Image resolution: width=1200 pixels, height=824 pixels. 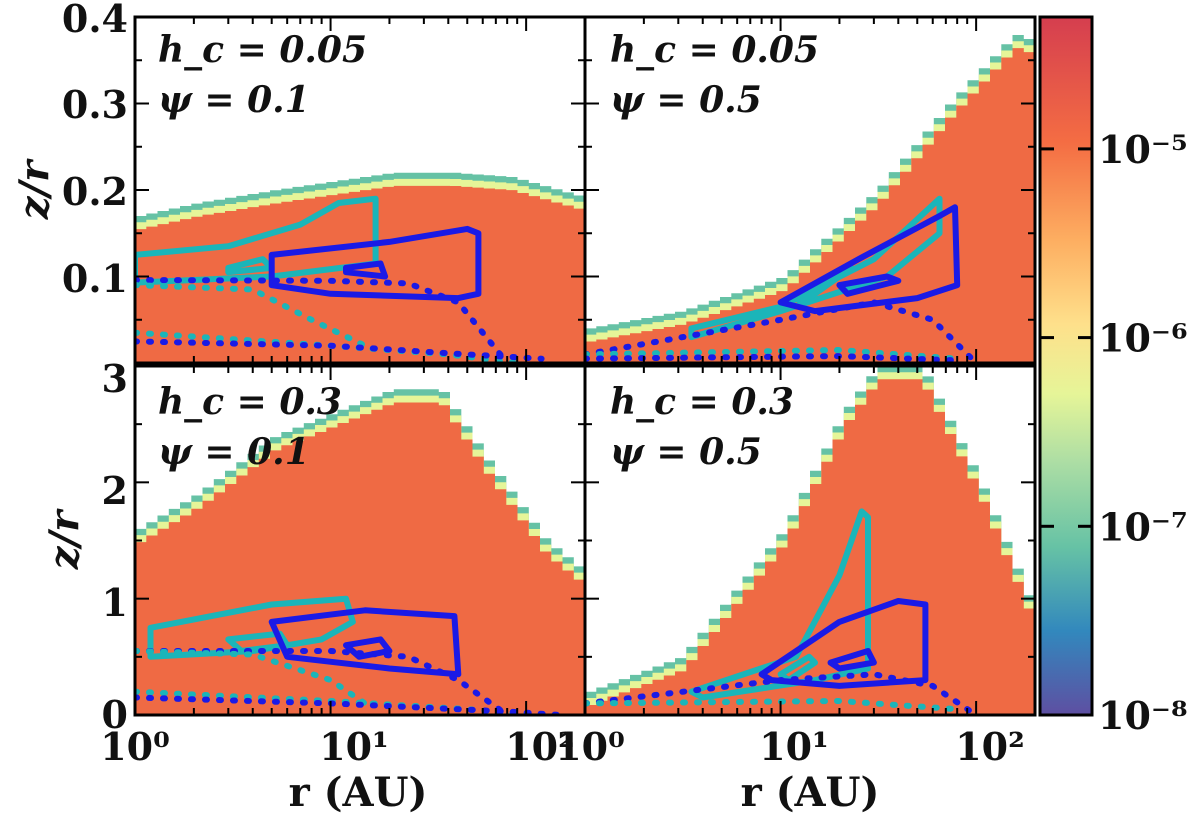 What do you see at coordinates (1143, 149) in the screenshot?
I see `colorbar-tick-label: 10⁻⁵` at bounding box center [1143, 149].